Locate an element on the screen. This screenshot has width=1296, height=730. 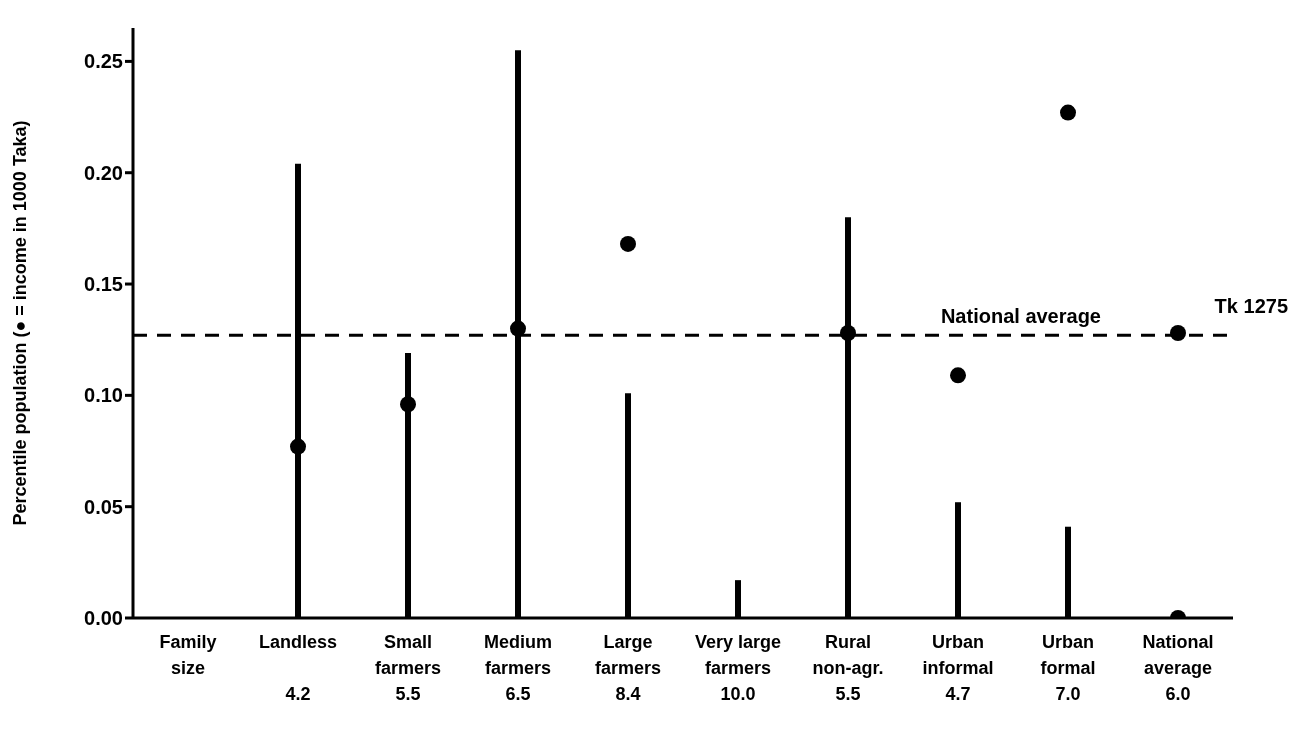
annotation: Tk 1275 is located at coordinates (1251, 307).